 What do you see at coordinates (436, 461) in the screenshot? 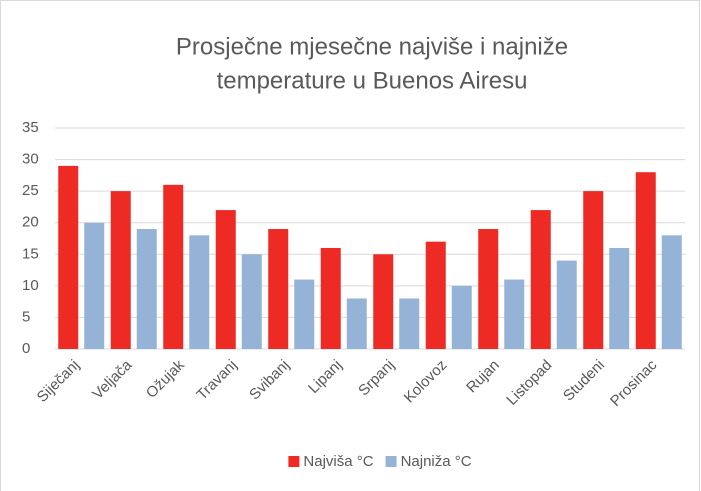
I see `legend-label: Najniža °C` at bounding box center [436, 461].